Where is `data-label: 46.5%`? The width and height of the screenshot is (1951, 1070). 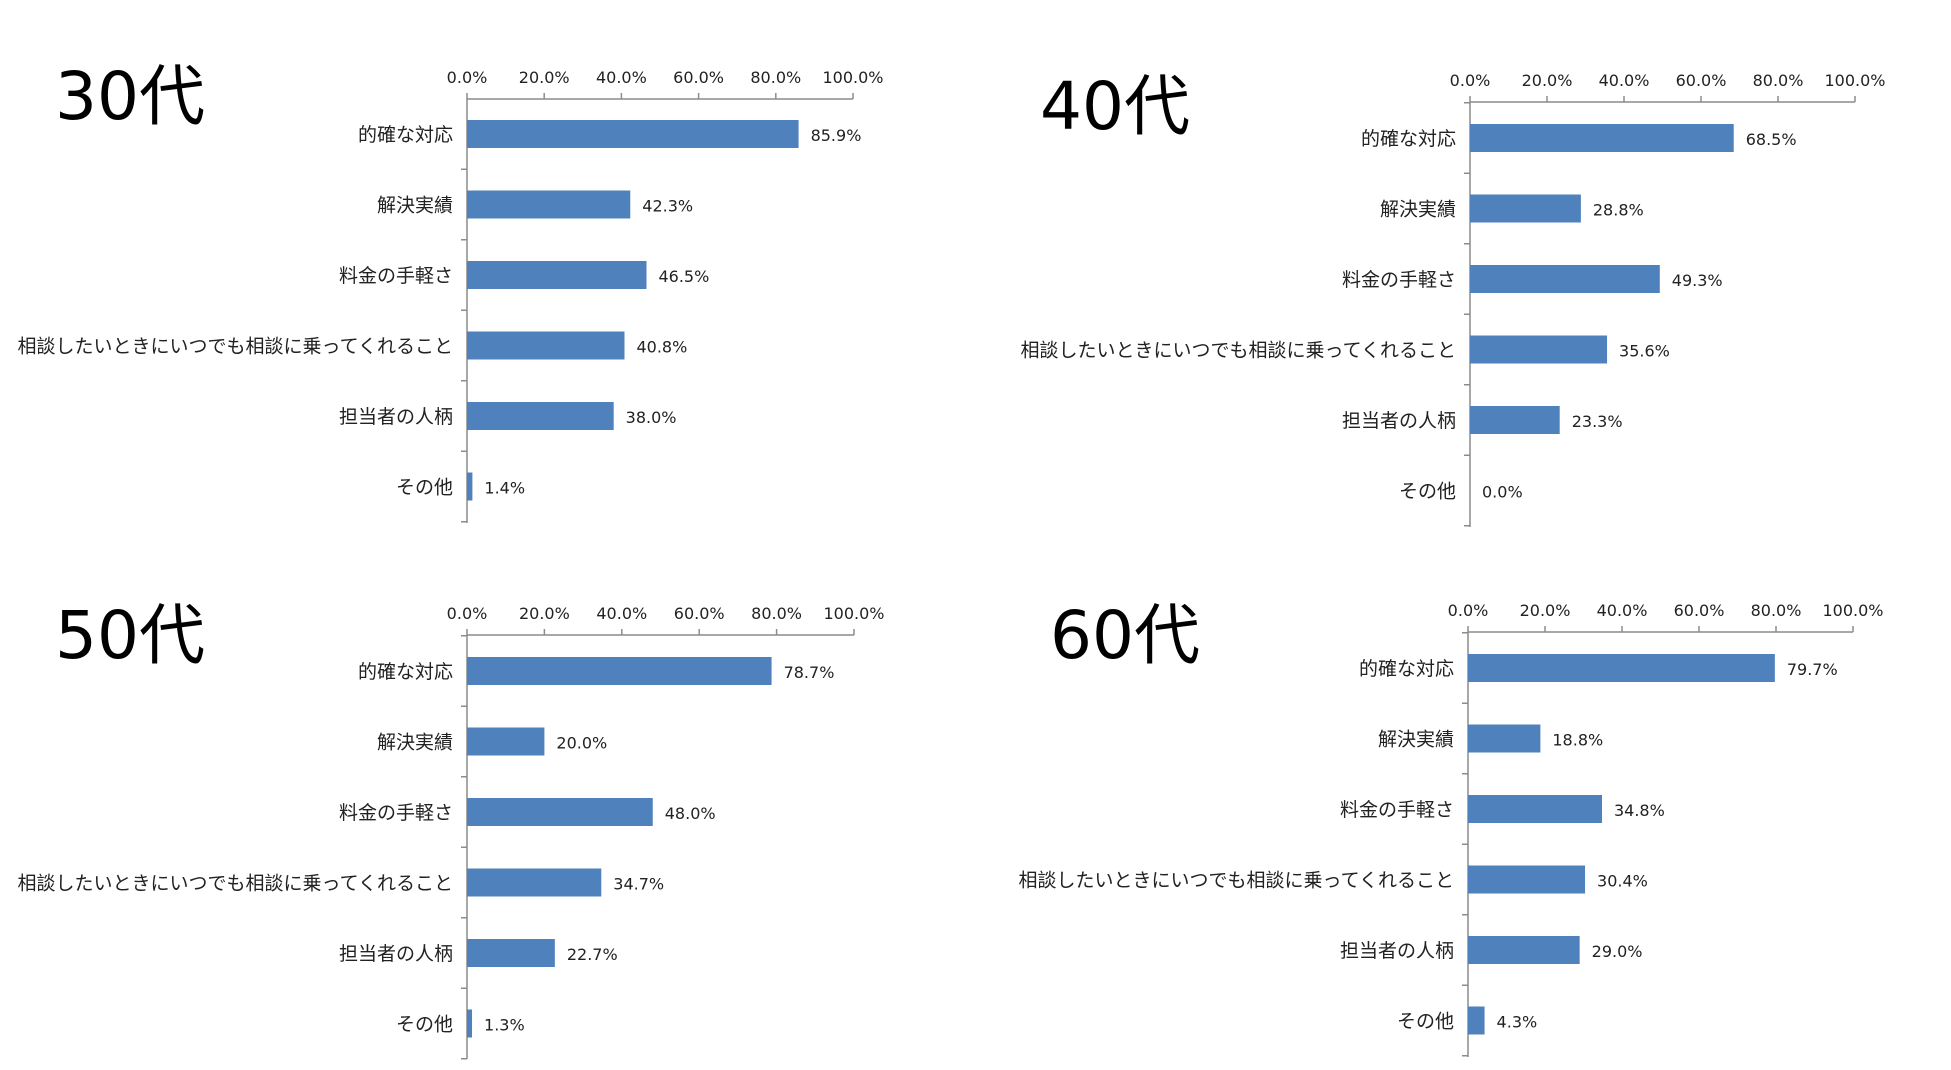 data-label: 46.5% is located at coordinates (683, 276).